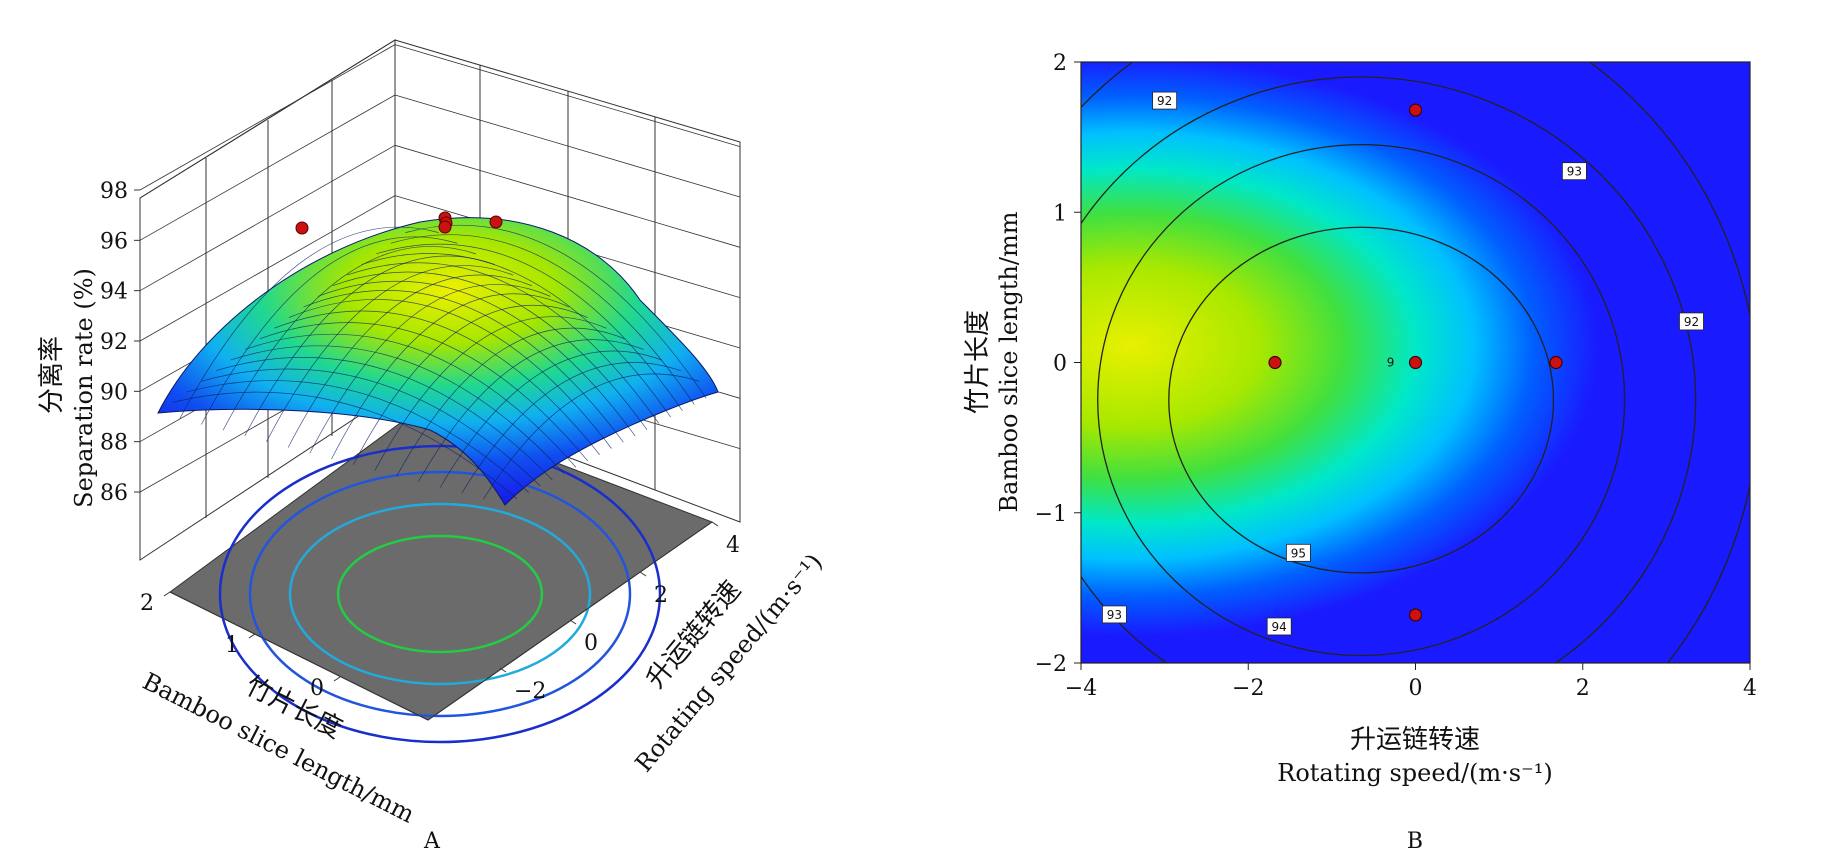 The height and width of the screenshot is (862, 1821). Describe the element at coordinates (317, 688) in the screenshot. I see `x-tick-label-a: 0` at that location.